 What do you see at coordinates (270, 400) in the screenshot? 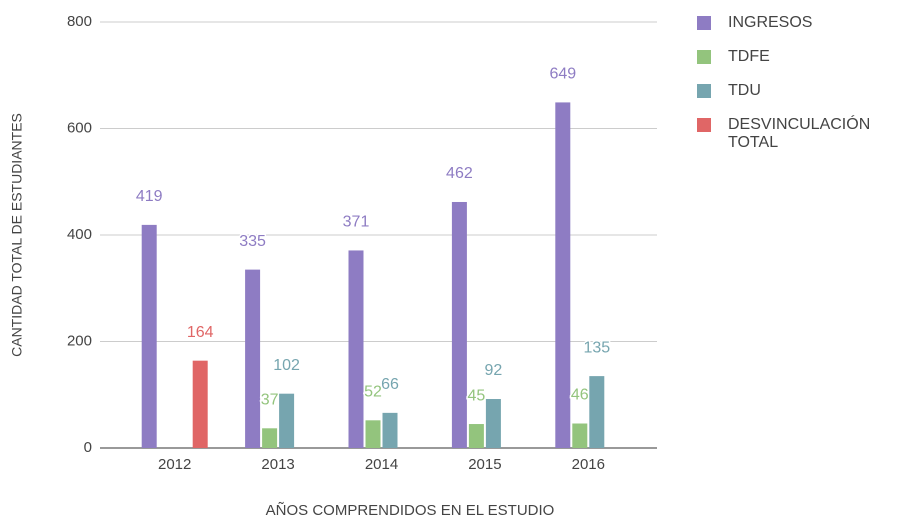
I see `value-label: 37` at bounding box center [270, 400].